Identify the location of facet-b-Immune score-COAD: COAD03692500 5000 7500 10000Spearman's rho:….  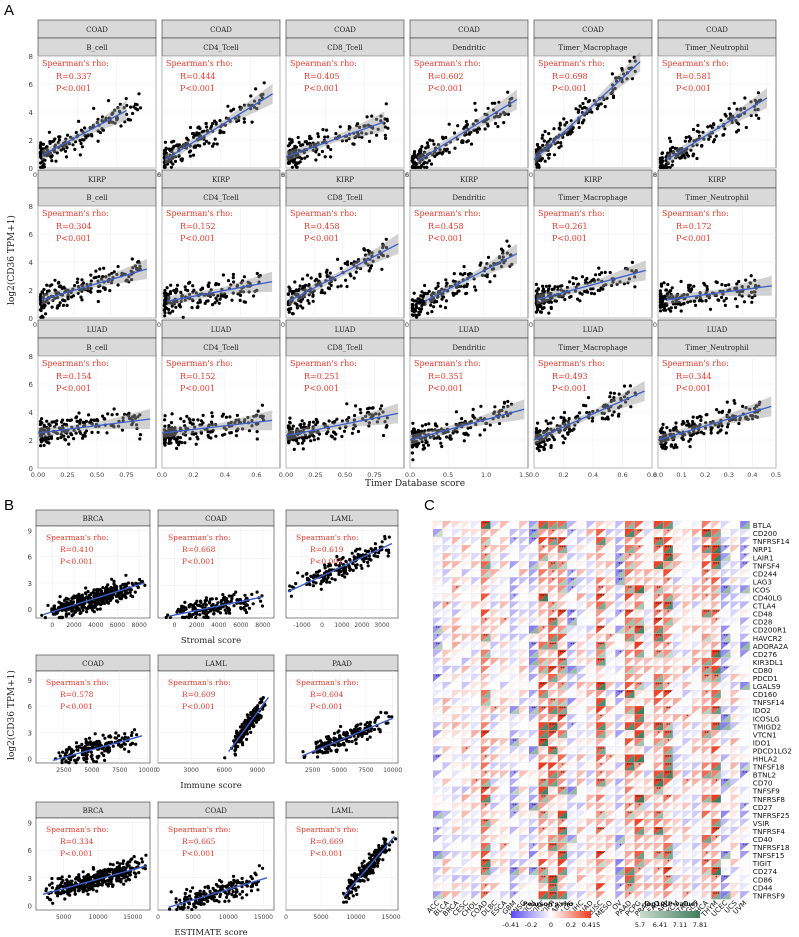
(92, 714).